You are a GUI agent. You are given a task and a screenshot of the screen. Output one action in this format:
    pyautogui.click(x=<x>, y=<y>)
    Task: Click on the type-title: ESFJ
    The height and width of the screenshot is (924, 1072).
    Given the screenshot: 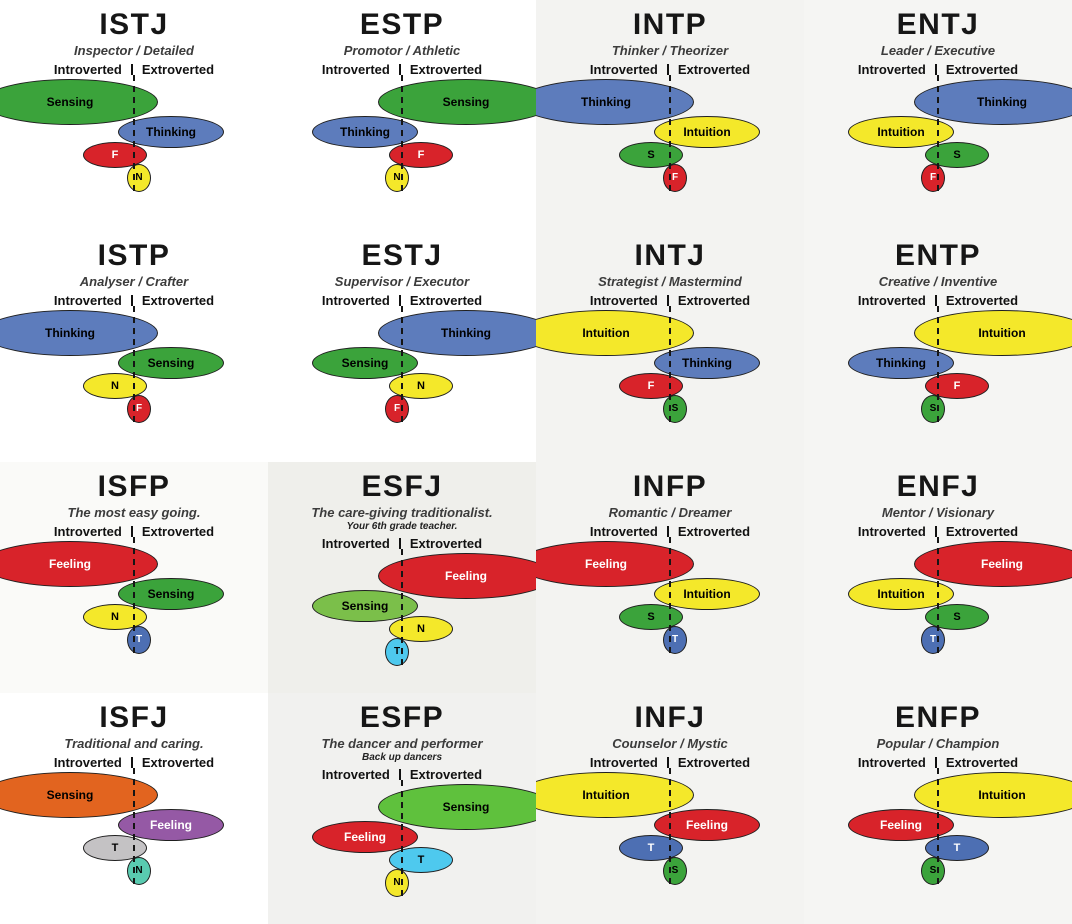 What is the action you would take?
    pyautogui.click(x=402, y=486)
    